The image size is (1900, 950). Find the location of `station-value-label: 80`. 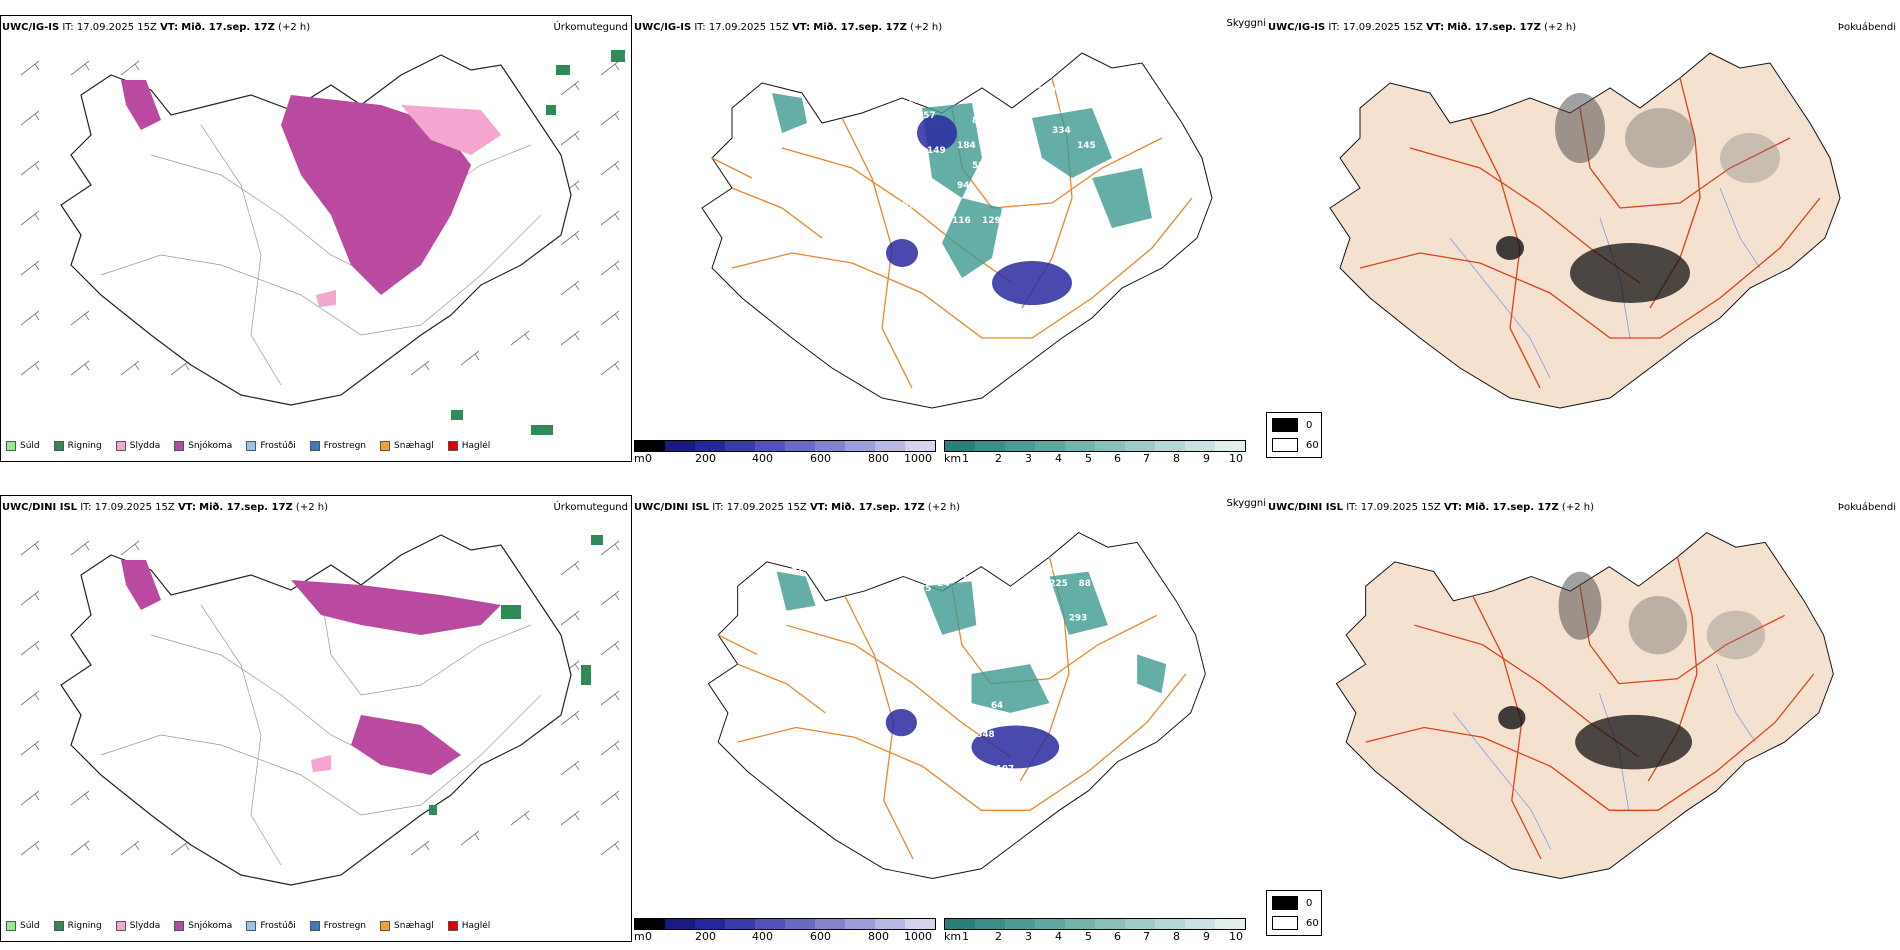

station-value-label: 80 is located at coordinates (978, 121).